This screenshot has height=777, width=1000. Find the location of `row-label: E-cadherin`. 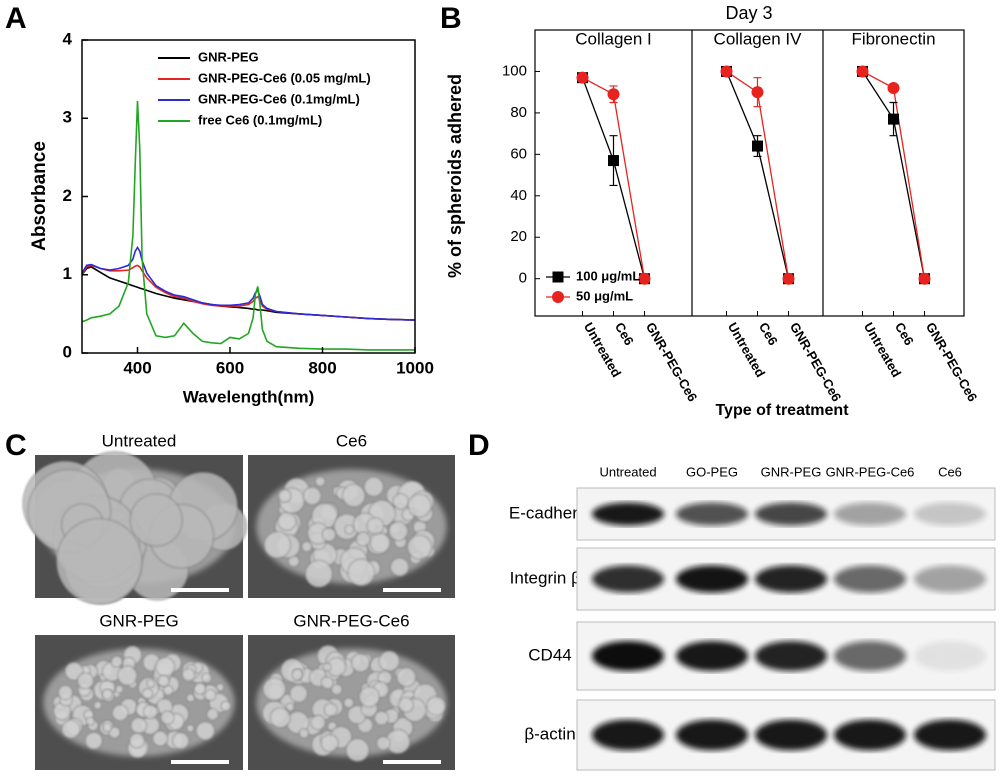

row-label: E-cadherin is located at coordinates (550, 512).